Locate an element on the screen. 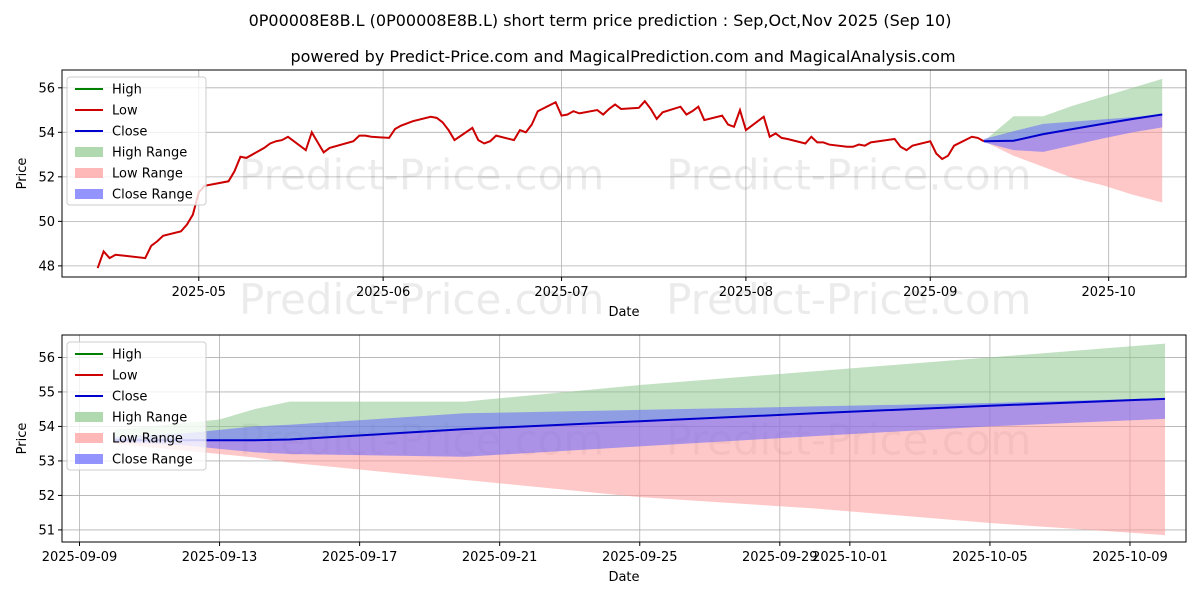  x-tick-label: 2025-09-25 is located at coordinates (640, 557).